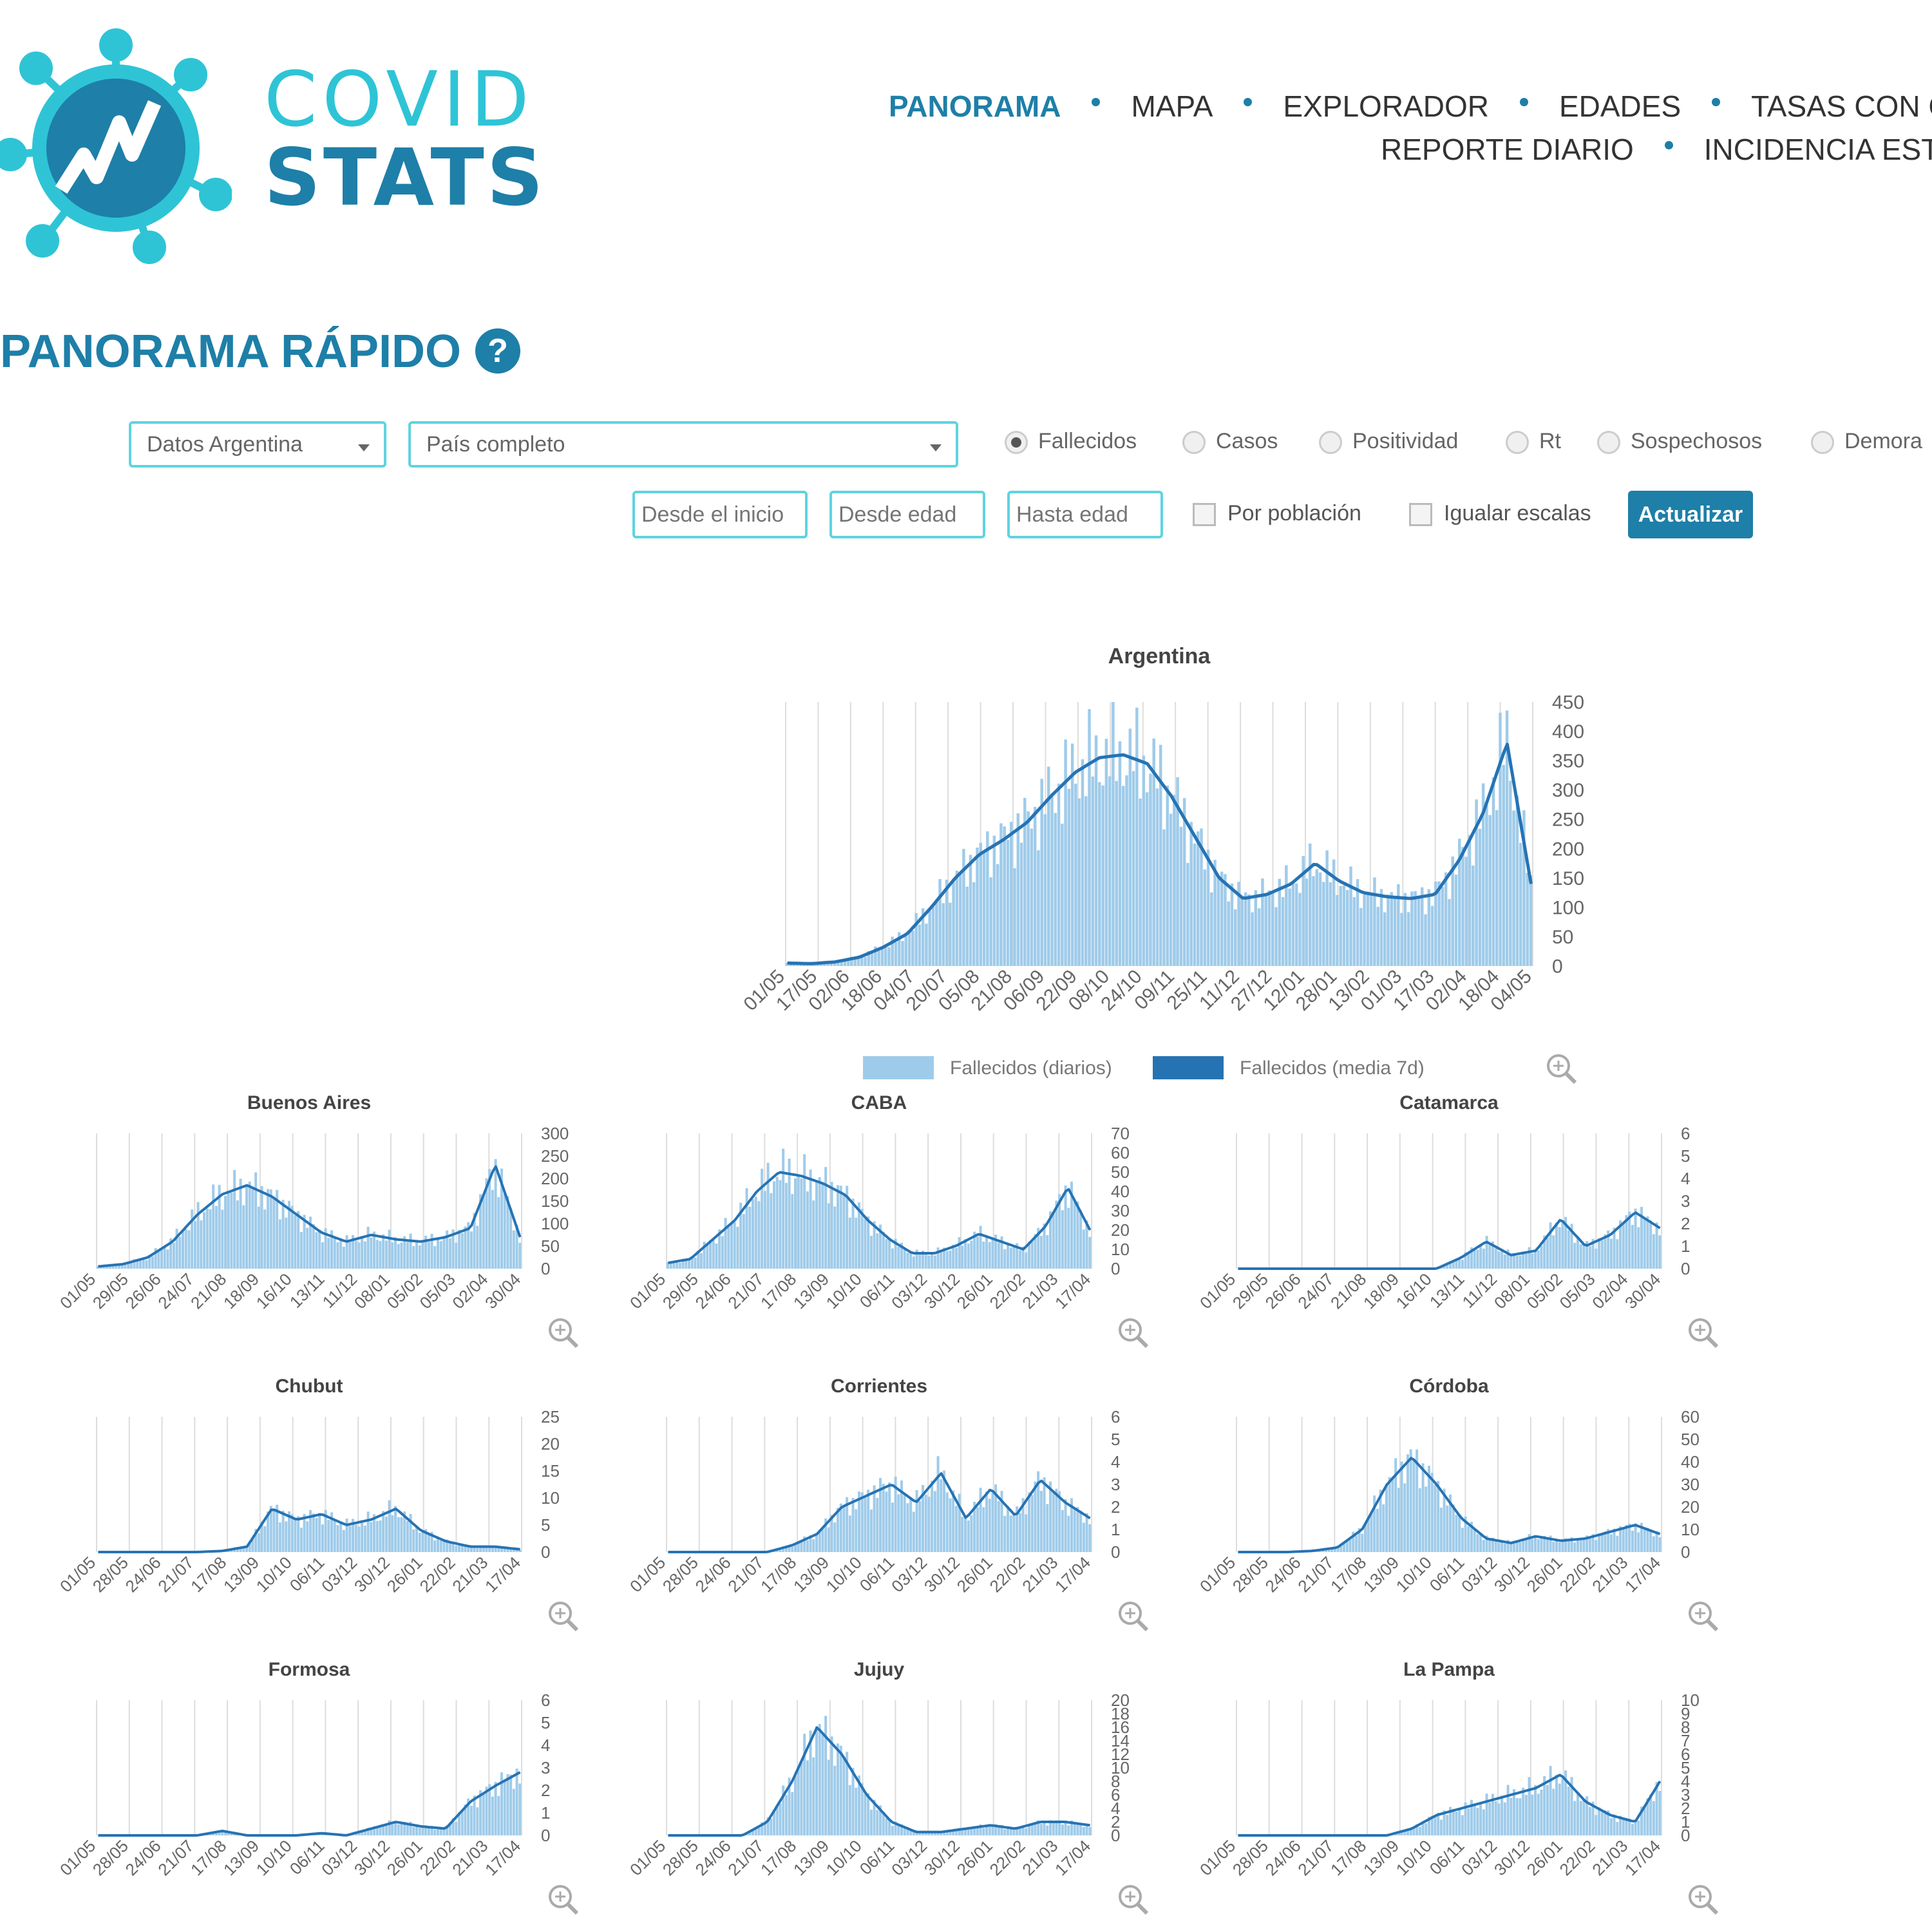  I want to click on nav-mapa: MAPA, so click(1172, 107).